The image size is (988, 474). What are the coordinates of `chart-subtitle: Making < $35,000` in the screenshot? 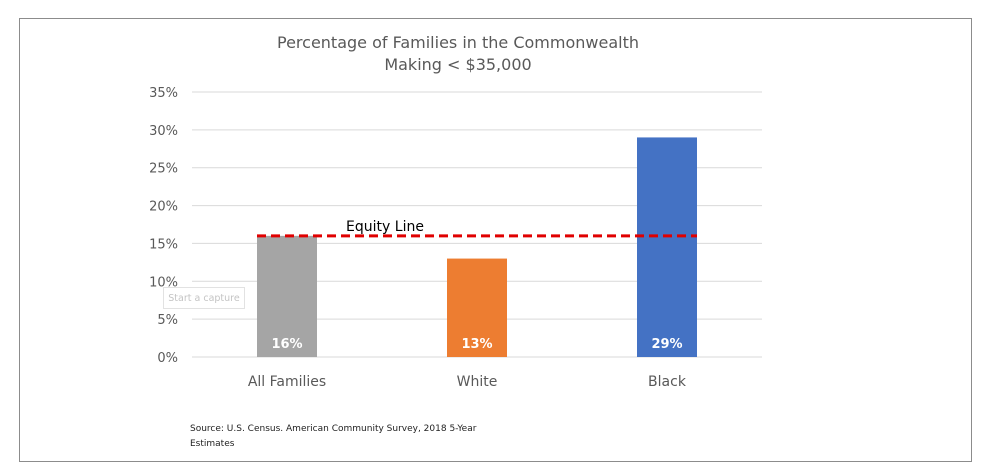 It's located at (457, 64).